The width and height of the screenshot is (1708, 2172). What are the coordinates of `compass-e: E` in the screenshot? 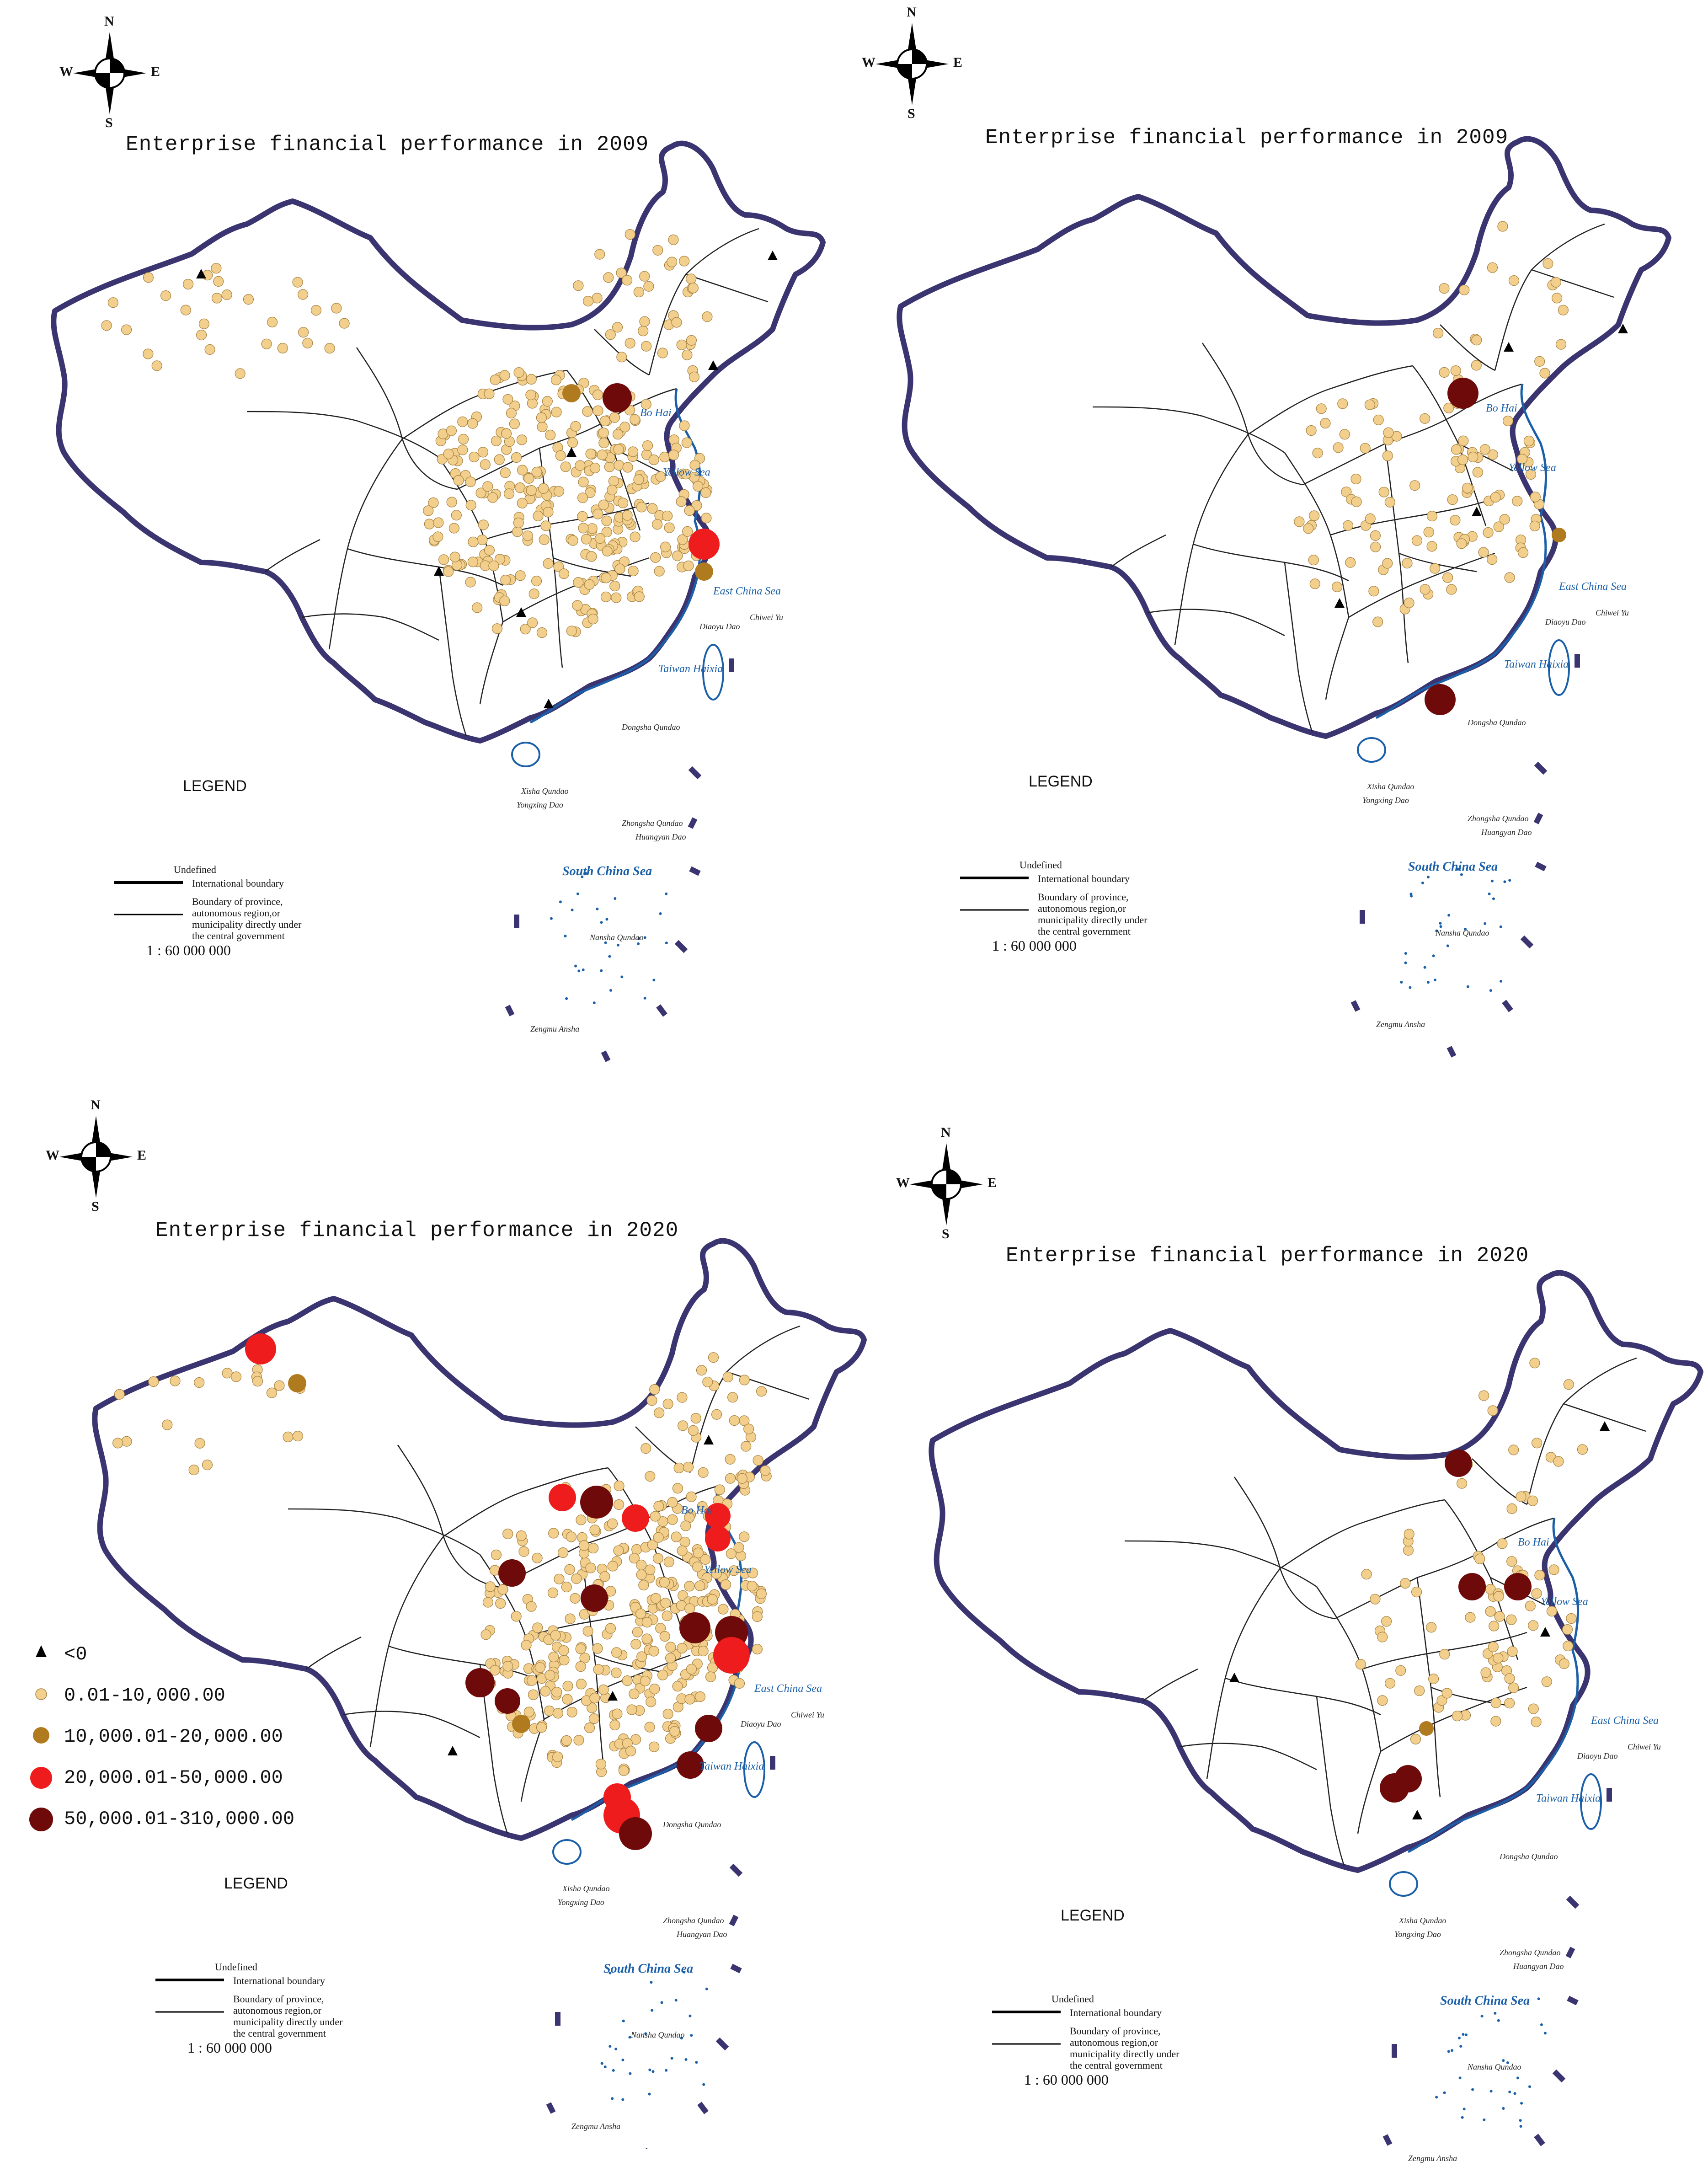 It's located at (992, 1182).